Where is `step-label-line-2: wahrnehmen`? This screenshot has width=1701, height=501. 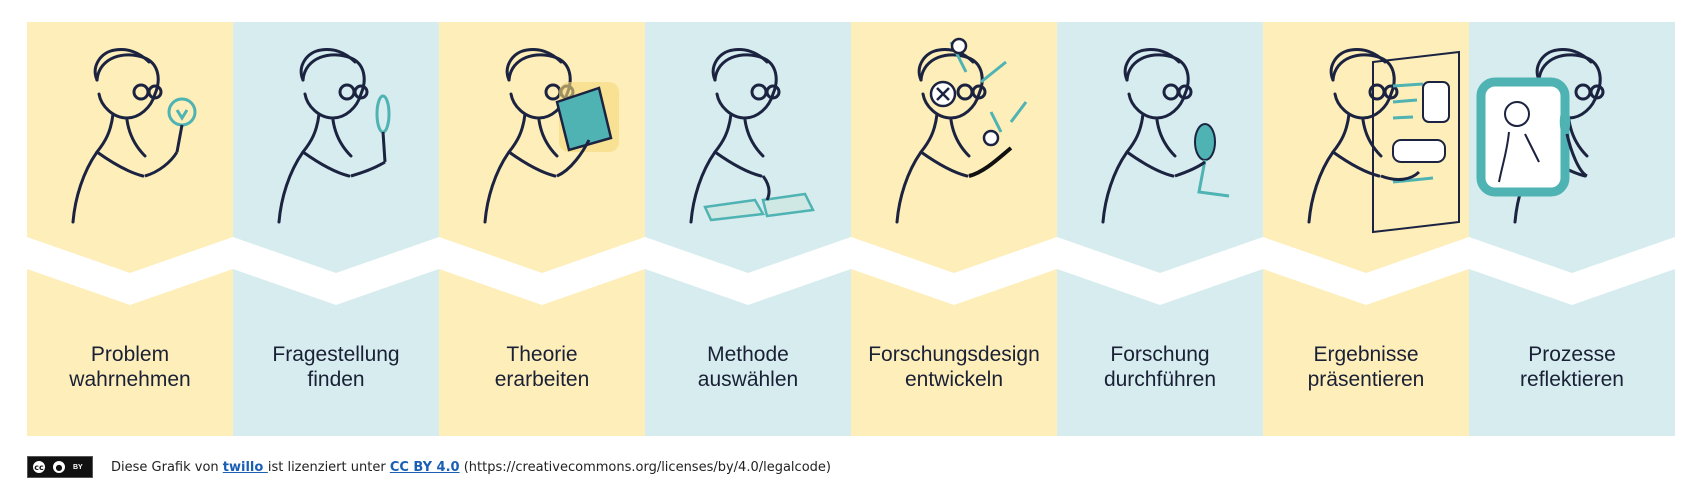 step-label-line-2: wahrnehmen is located at coordinates (130, 379).